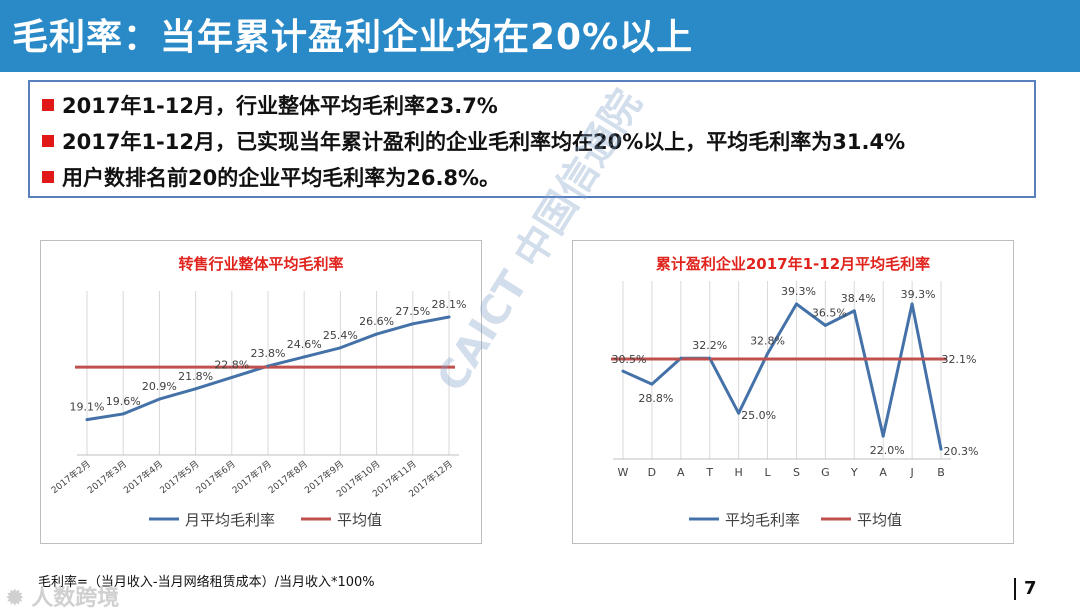 The image size is (1080, 615). Describe the element at coordinates (858, 298) in the screenshot. I see `data-label: 38.4%` at that location.